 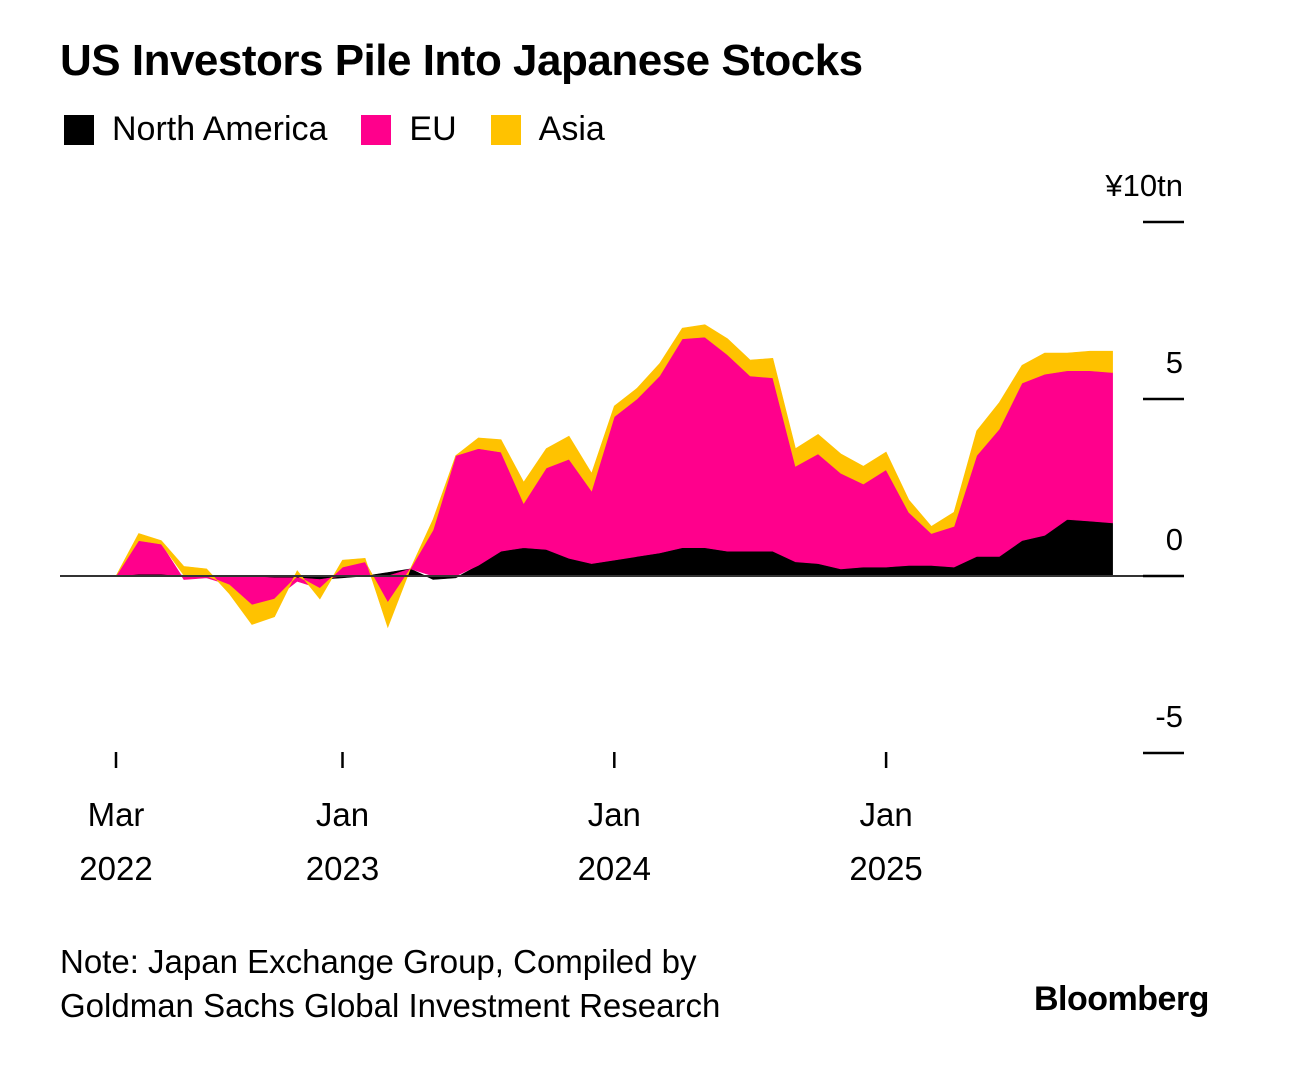 What do you see at coordinates (79, 129) in the screenshot?
I see `legend-swatch-north-america` at bounding box center [79, 129].